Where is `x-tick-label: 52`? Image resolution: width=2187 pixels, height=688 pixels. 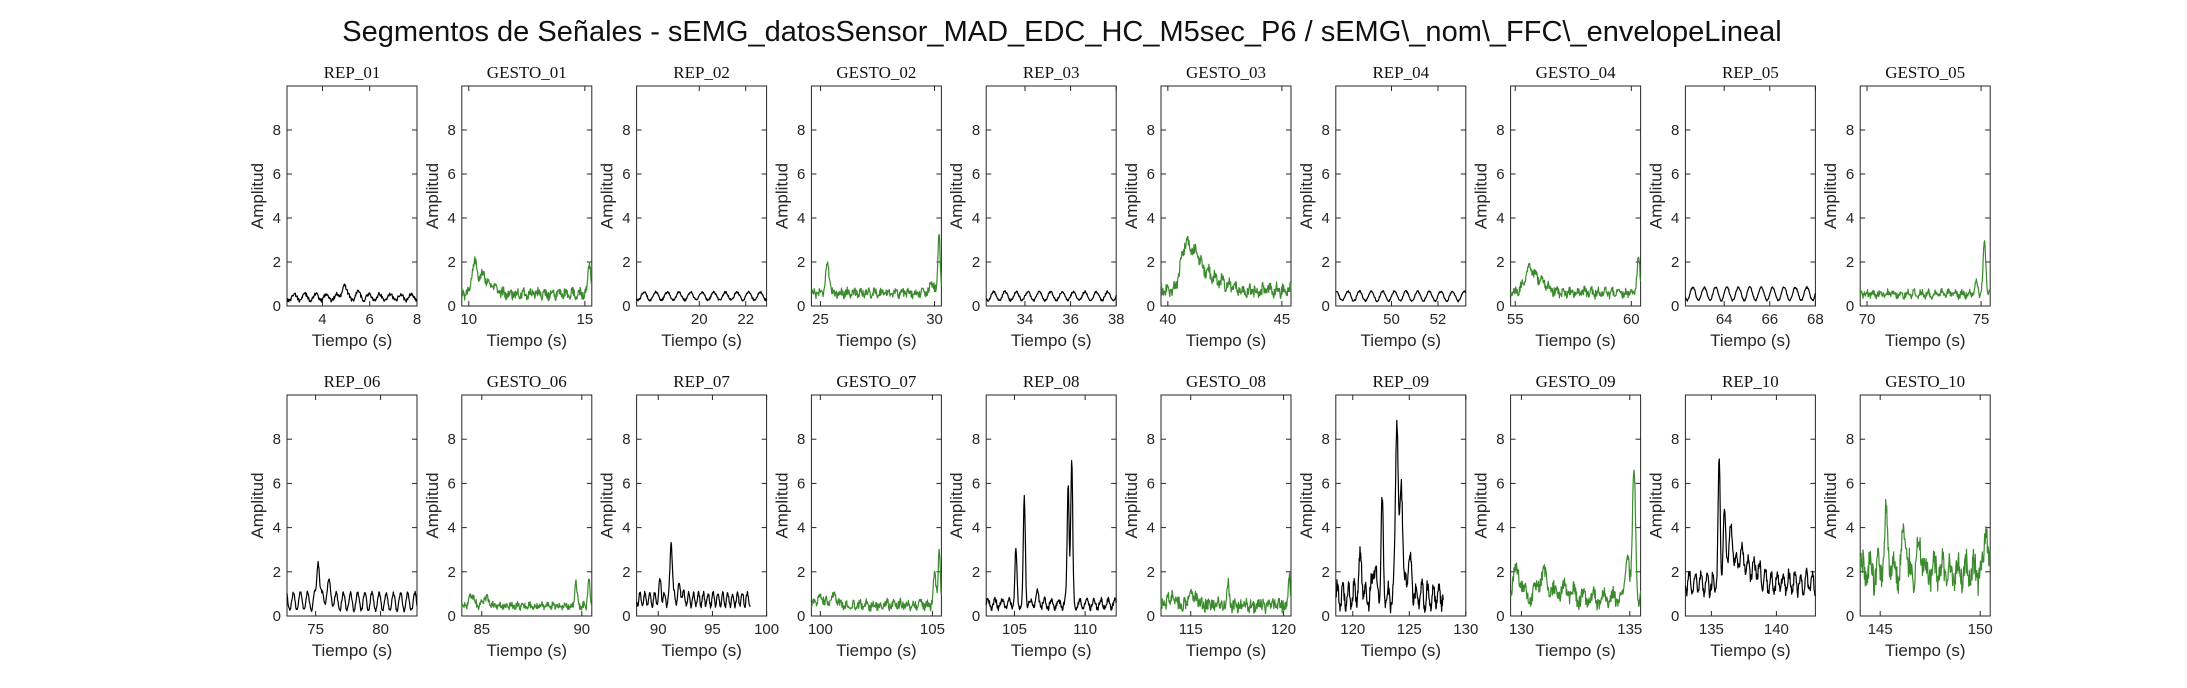 x-tick-label: 52 is located at coordinates (1438, 319).